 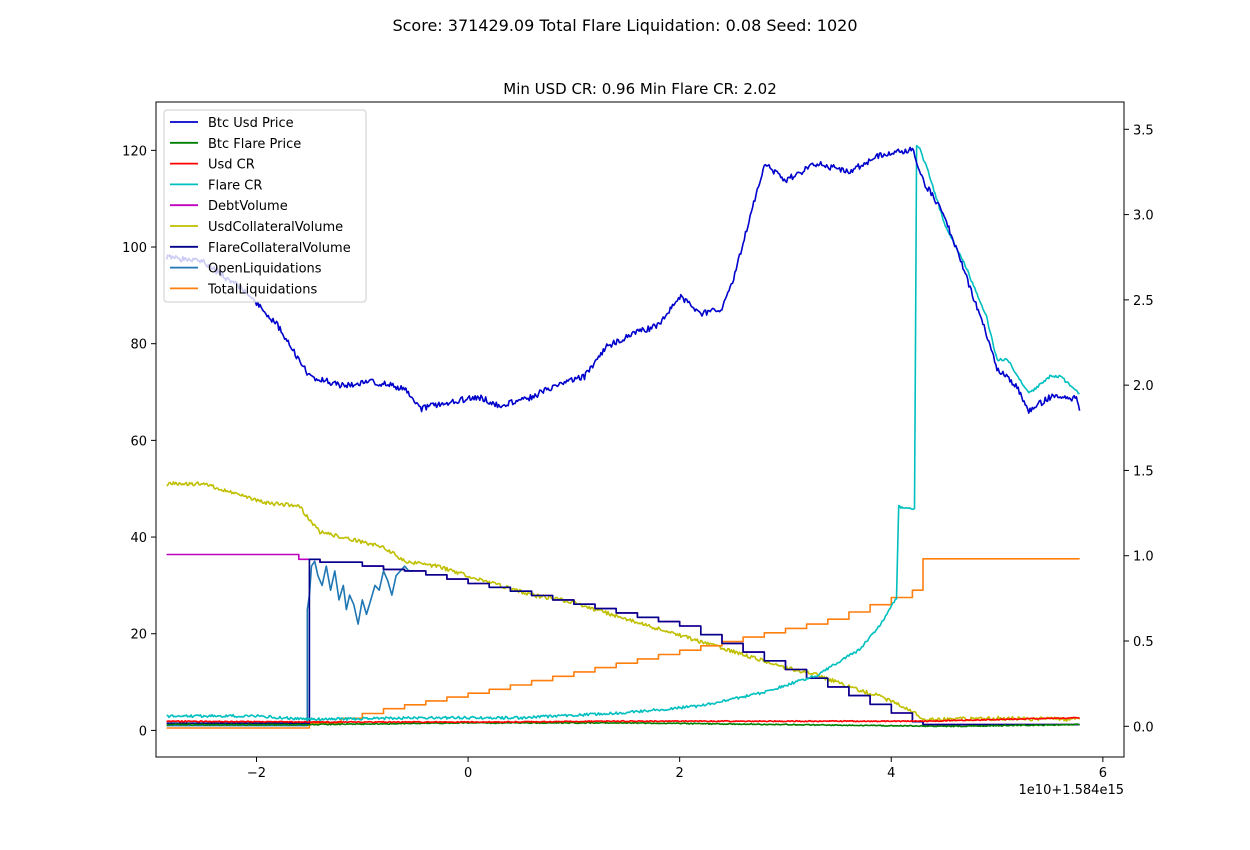 What do you see at coordinates (231, 165) in the screenshot?
I see `legend-entry: Usd CR` at bounding box center [231, 165].